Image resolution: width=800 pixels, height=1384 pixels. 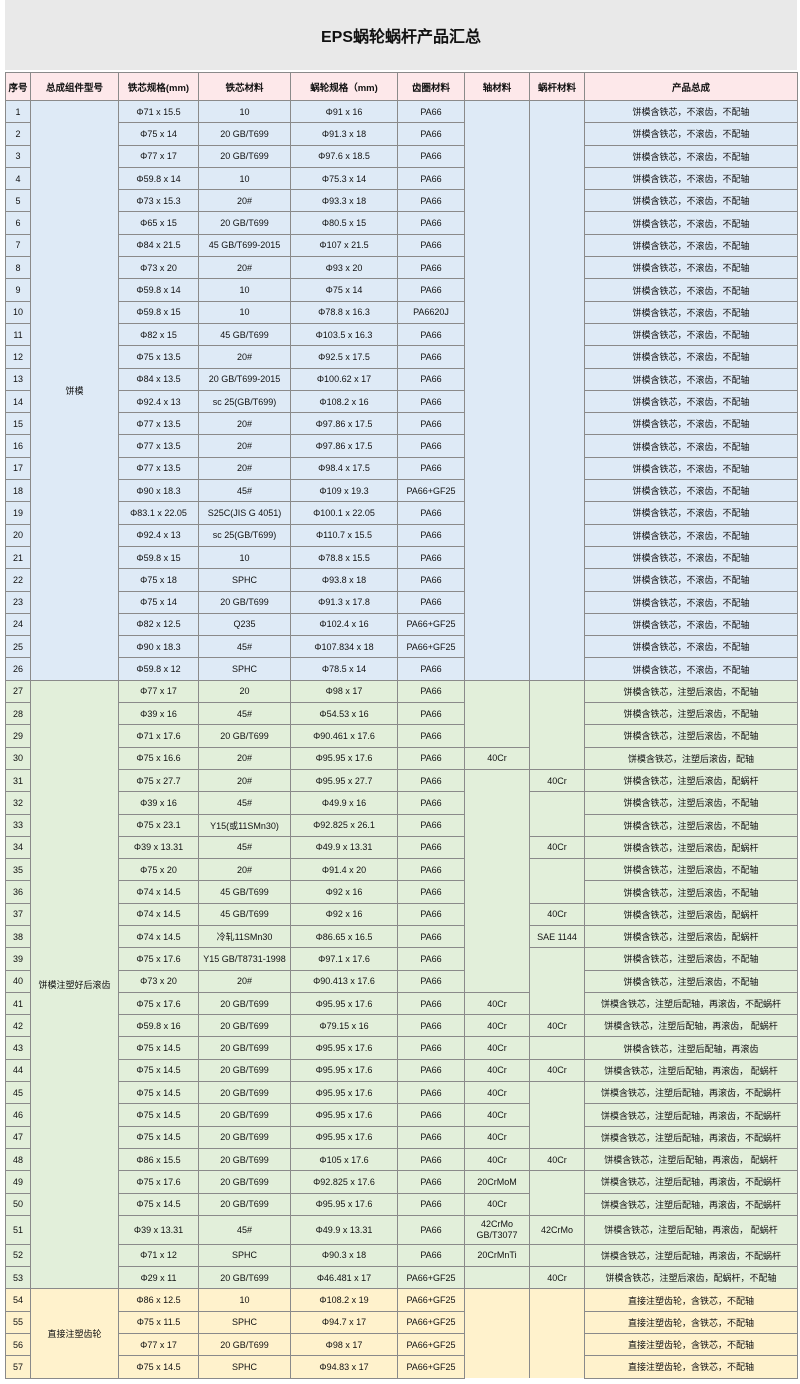 What do you see at coordinates (18, 602) in the screenshot?
I see `cell-index: 23` at bounding box center [18, 602].